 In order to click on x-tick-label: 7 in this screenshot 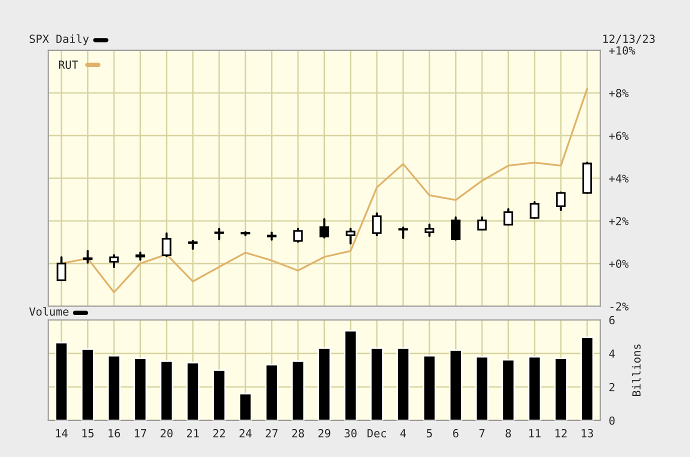, I will do `click(482, 433)`.